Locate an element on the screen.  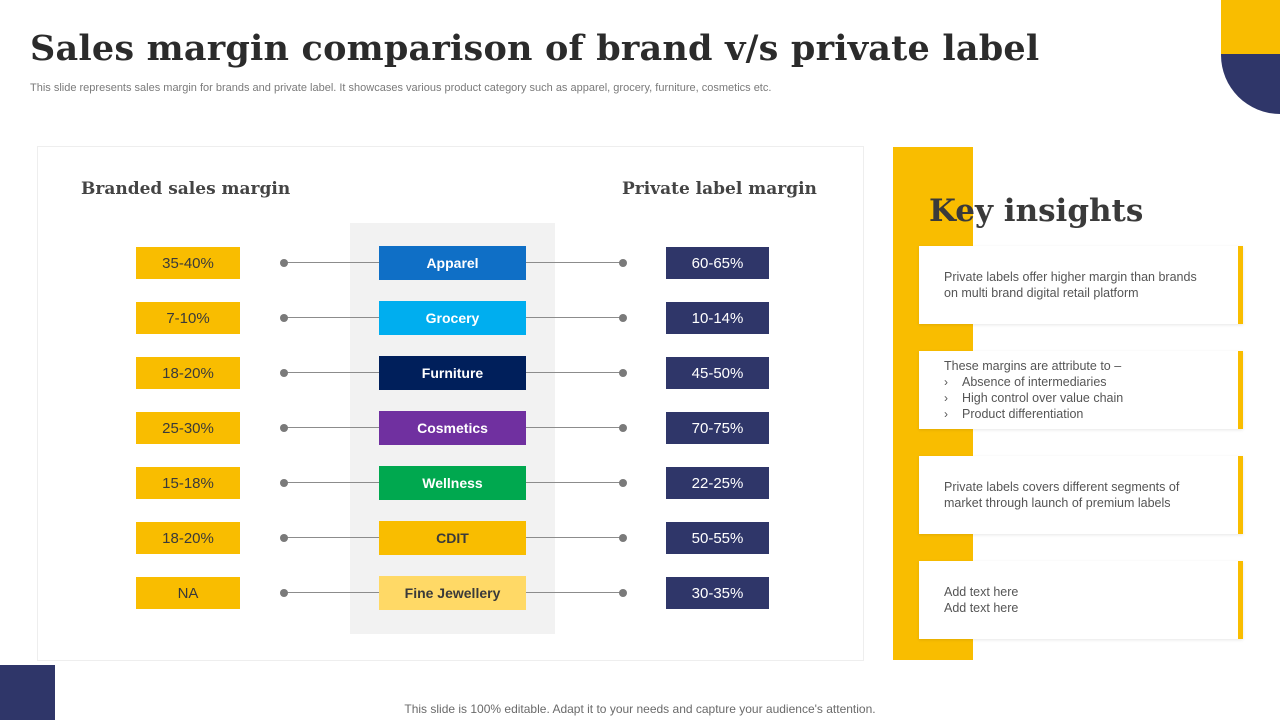
category-label: Furniture is located at coordinates (452, 373).